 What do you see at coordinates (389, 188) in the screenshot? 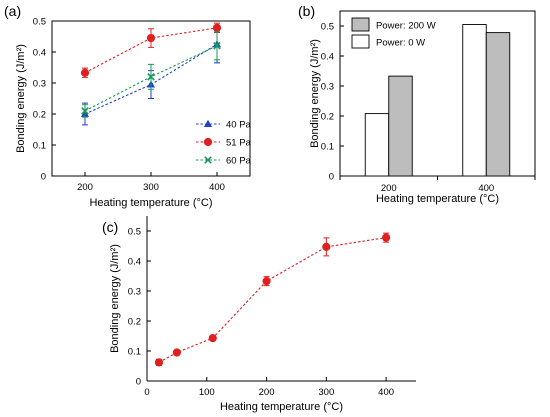
I see `panel-b-x-tick-label: 200` at bounding box center [389, 188].